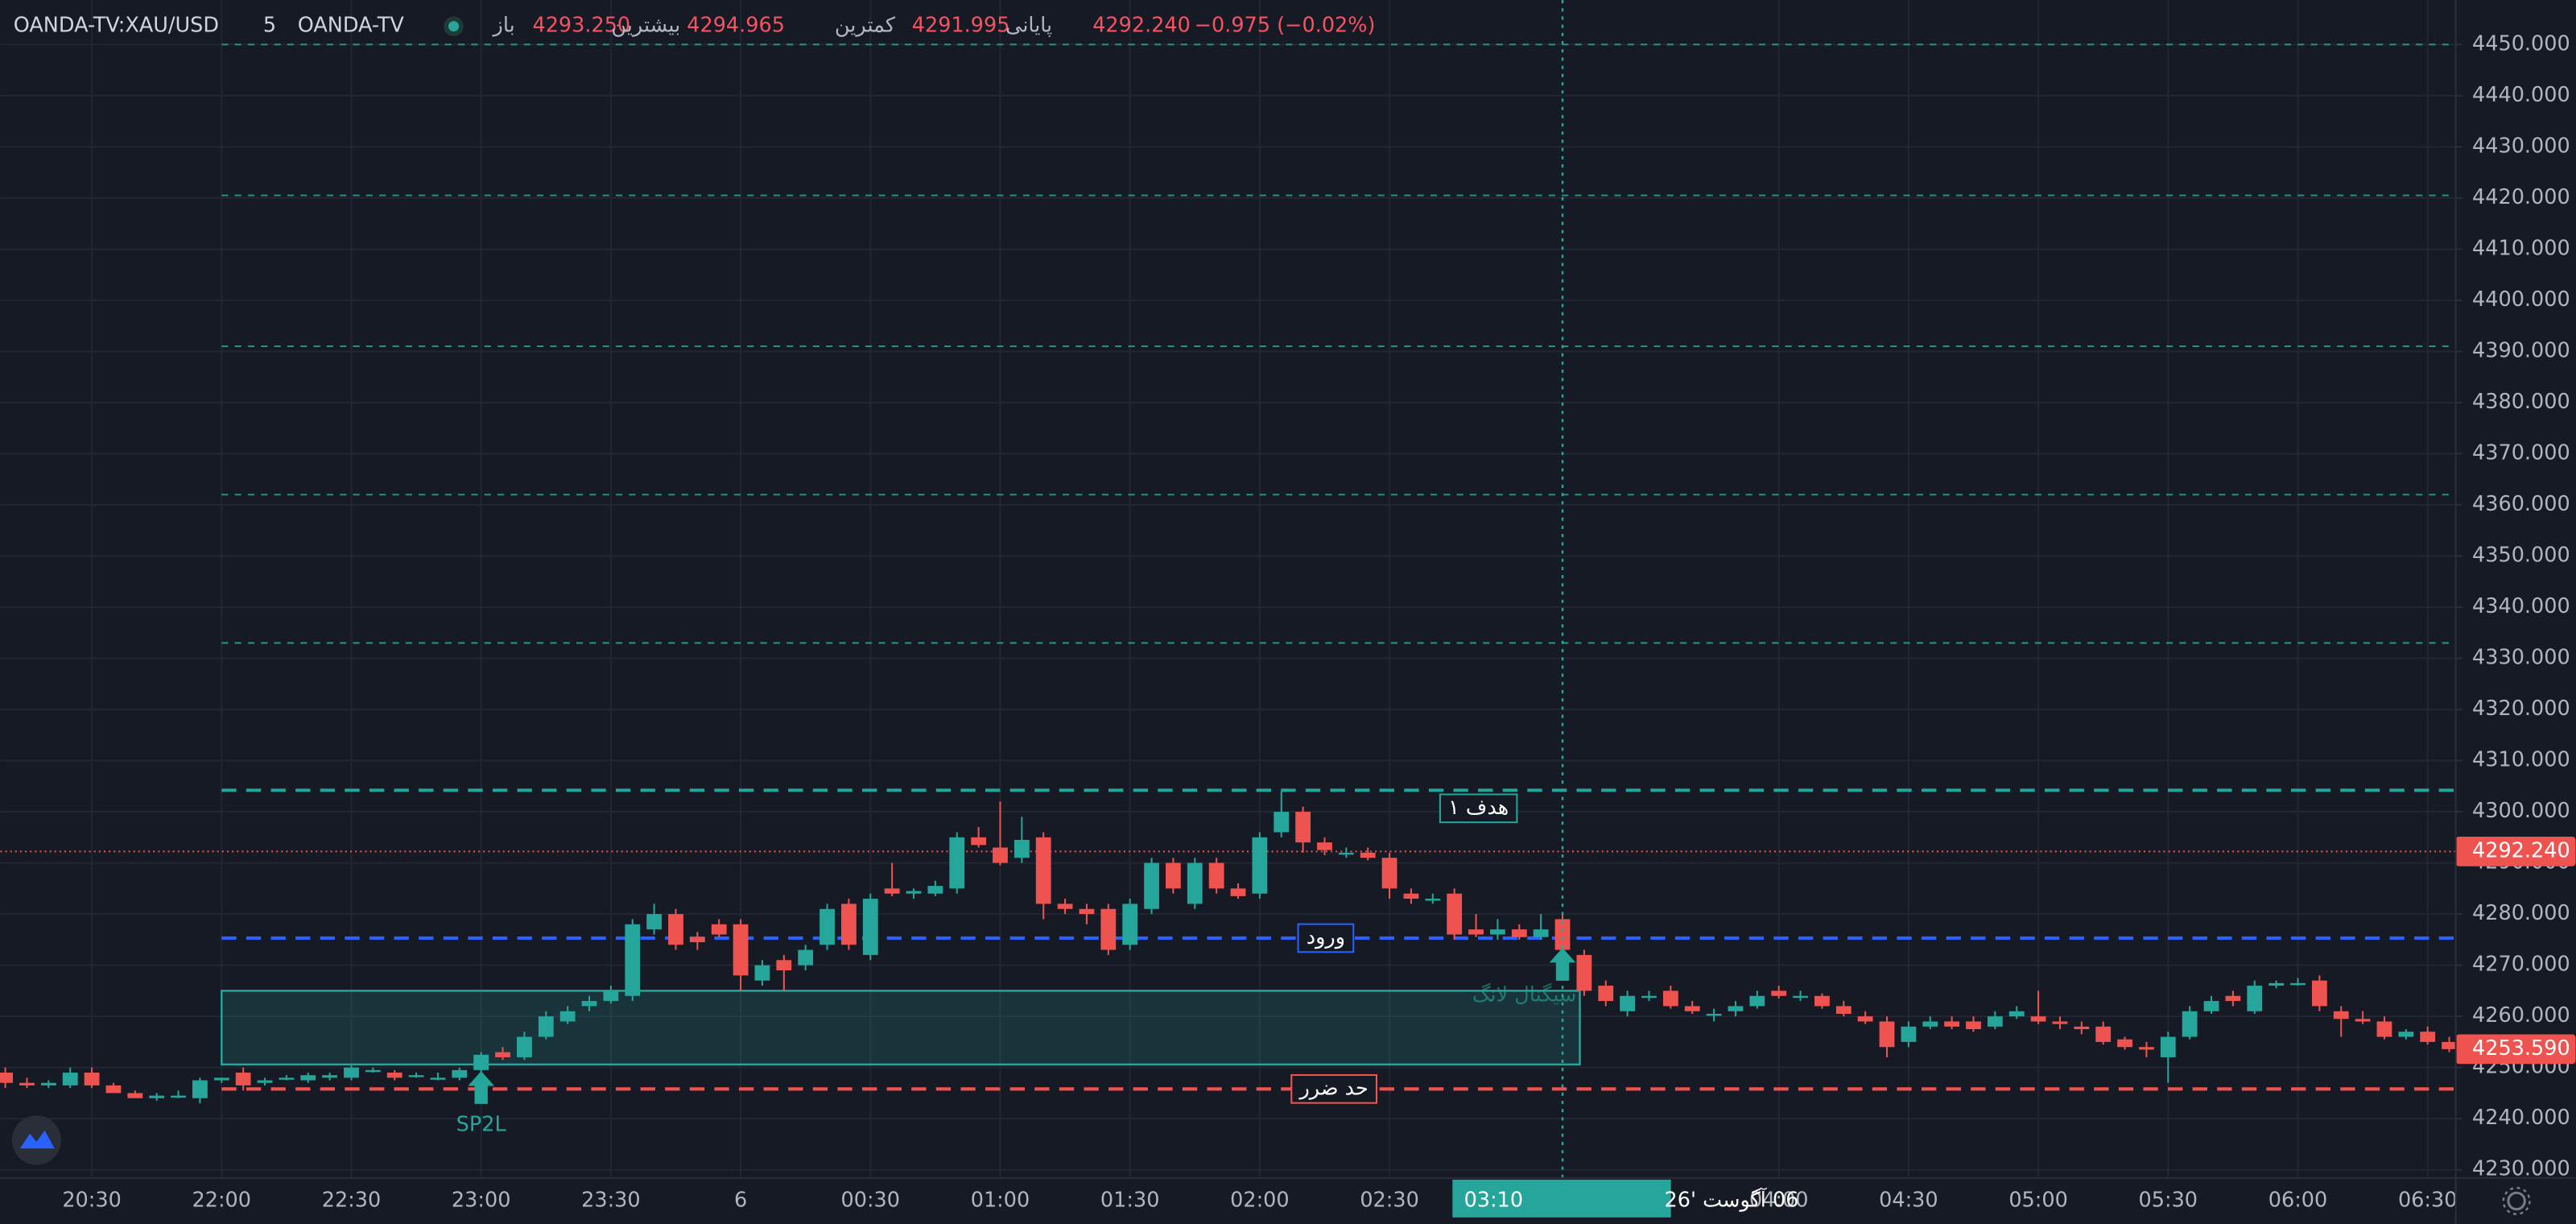 This screenshot has width=2576, height=1224. I want to click on y-tick-label: 4240.000, so click(2521, 1118).